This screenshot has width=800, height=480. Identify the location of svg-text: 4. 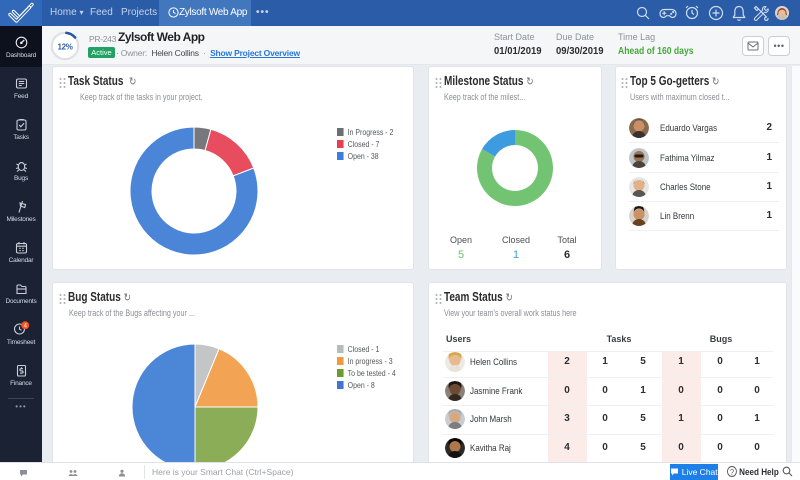
(25, 327).